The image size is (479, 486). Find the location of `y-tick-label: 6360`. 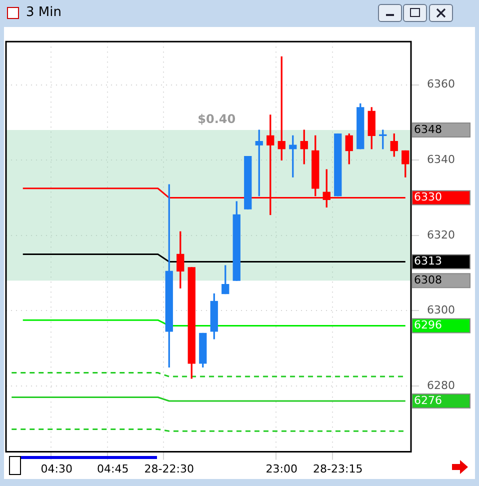

y-tick-label: 6360 is located at coordinates (441, 84).